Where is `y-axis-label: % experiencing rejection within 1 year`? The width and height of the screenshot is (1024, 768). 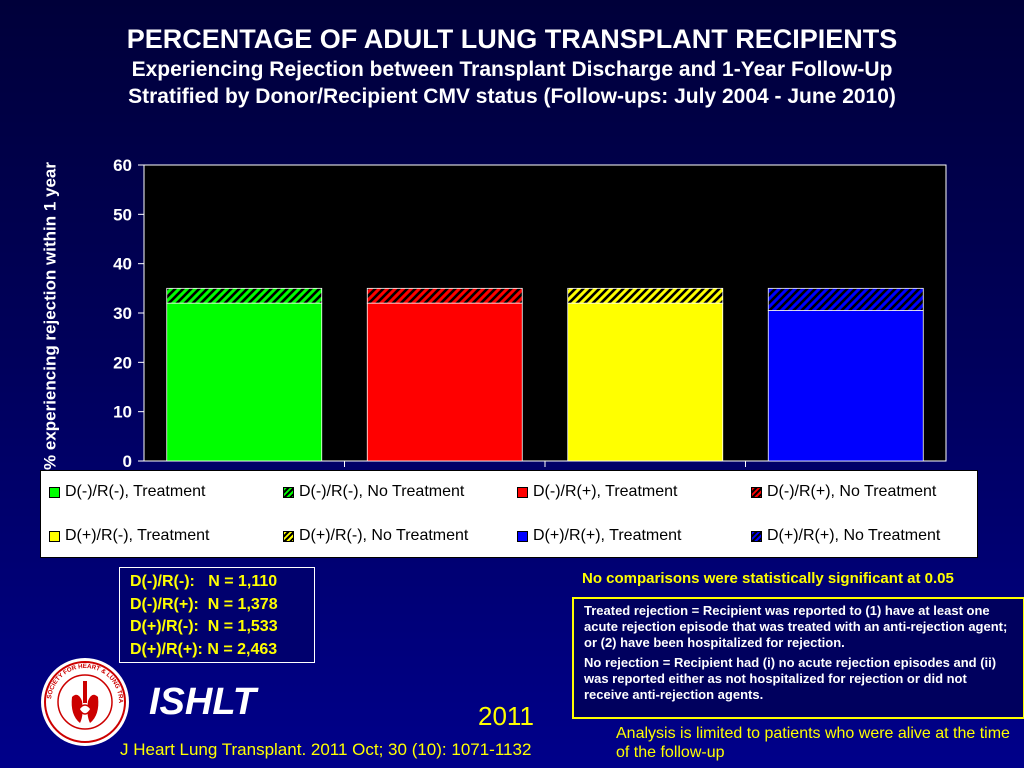
y-axis-label: % experiencing rejection within 1 year is located at coordinates (50, 316).